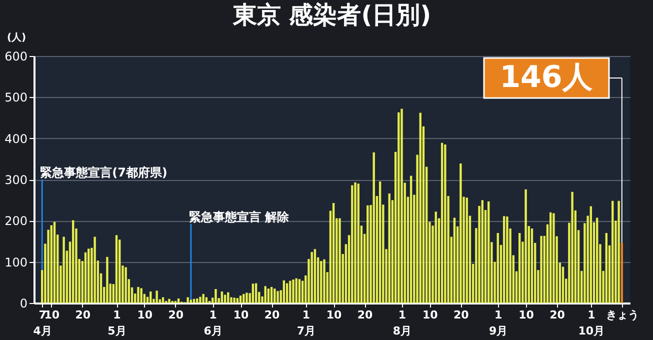 The width and height of the screenshot is (653, 340). Describe the element at coordinates (16, 180) in the screenshot. I see `y-tick-label: 300` at that location.